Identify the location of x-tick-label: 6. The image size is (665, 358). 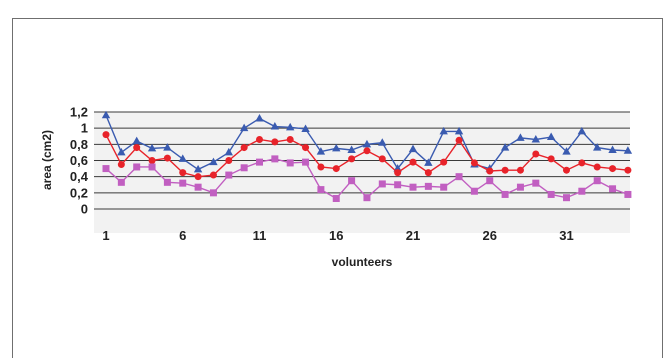
(182, 235).